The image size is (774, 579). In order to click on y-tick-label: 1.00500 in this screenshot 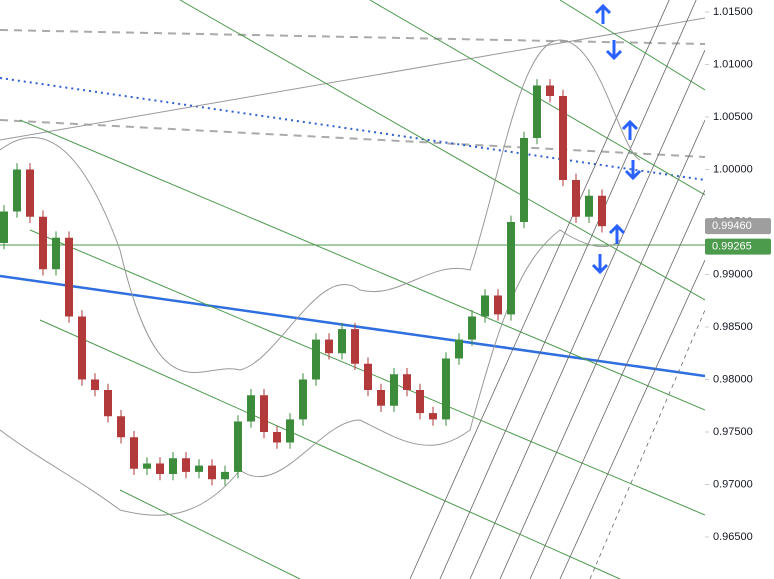, I will do `click(733, 117)`.